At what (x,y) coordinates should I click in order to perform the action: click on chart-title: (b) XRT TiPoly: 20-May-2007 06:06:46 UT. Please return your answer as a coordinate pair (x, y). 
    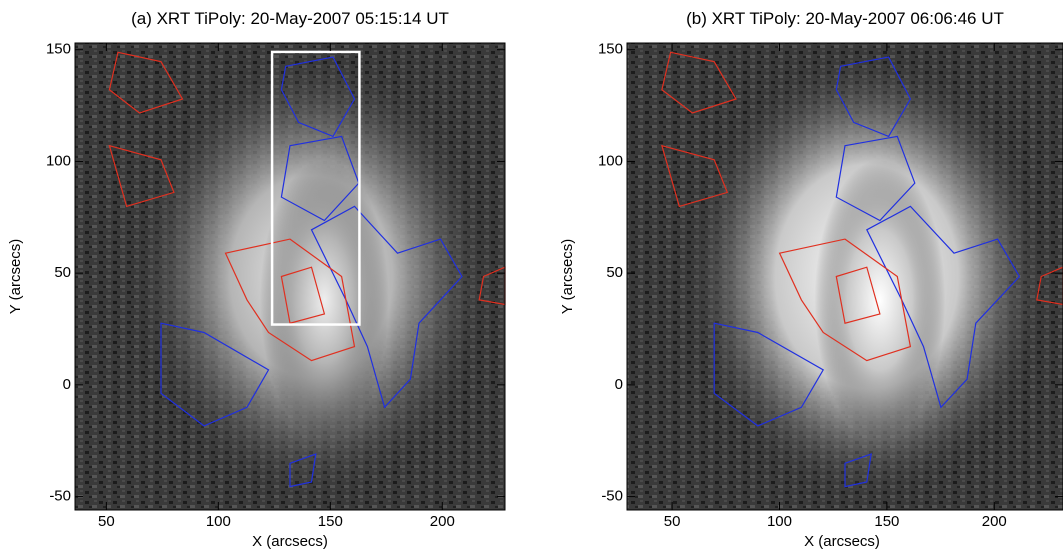
    Looking at the image, I should click on (845, 18).